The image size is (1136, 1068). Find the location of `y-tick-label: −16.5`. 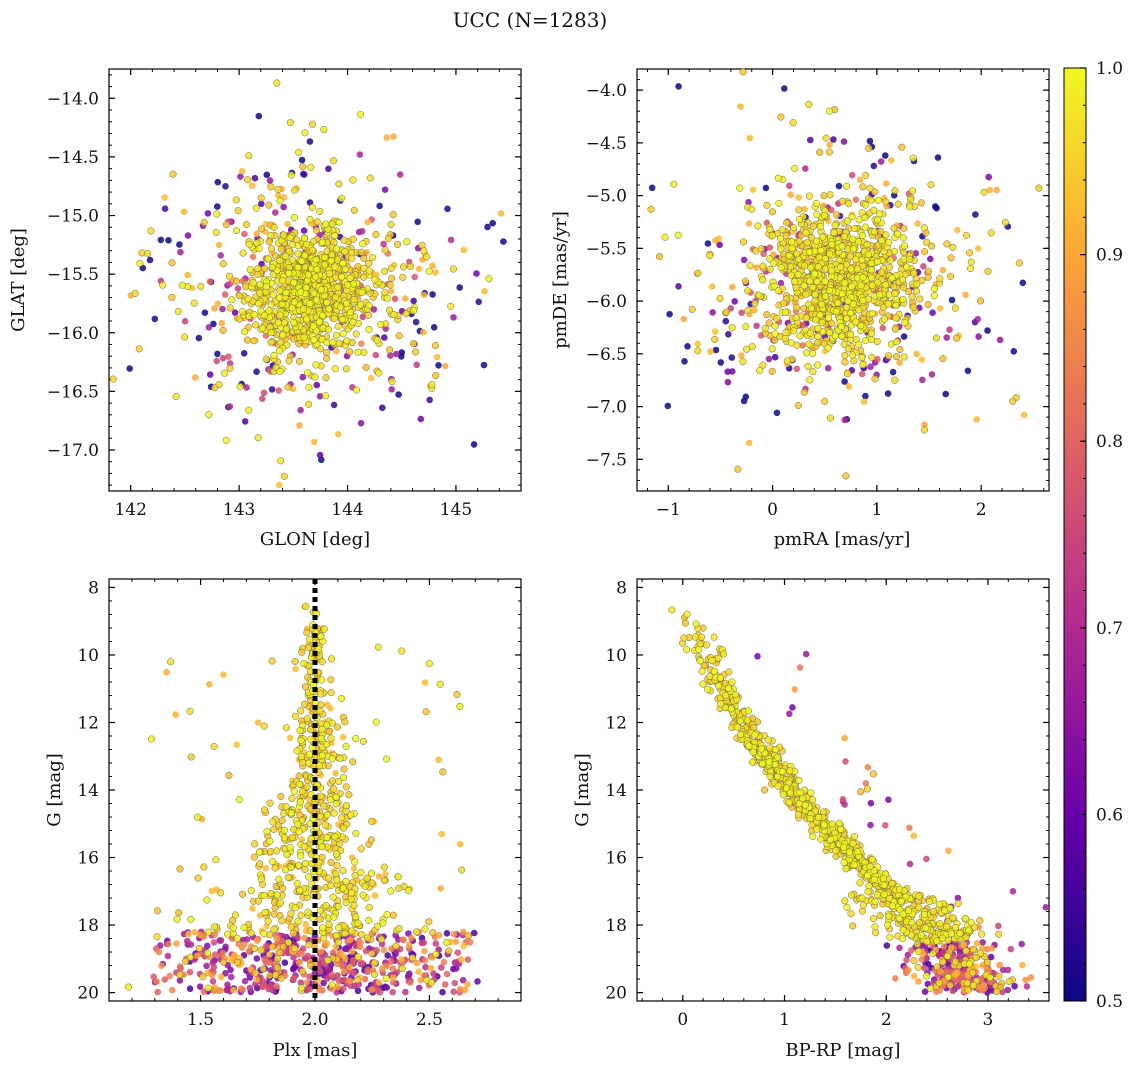

y-tick-label: −16.5 is located at coordinates (73, 392).